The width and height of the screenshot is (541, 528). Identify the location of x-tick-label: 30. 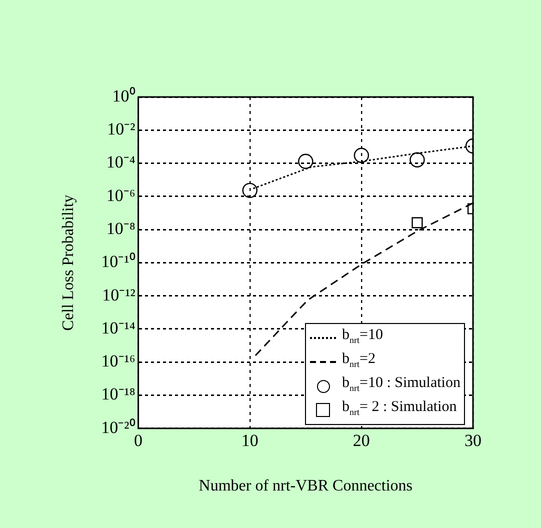
(473, 440).